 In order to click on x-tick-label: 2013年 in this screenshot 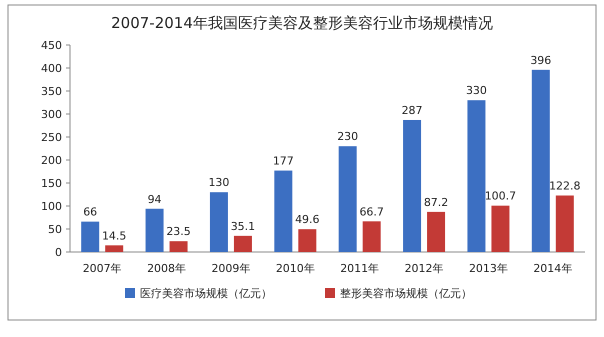, I will do `click(488, 268)`.